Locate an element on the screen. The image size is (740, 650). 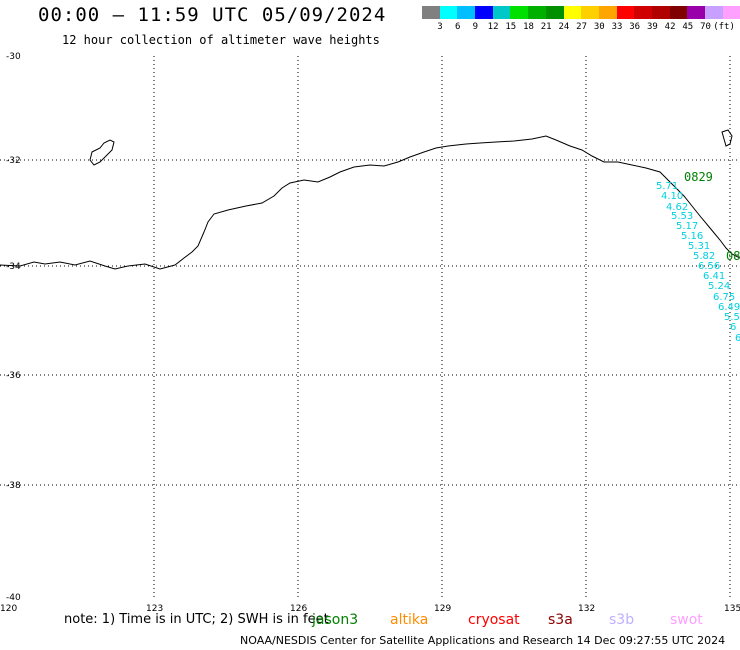
colorbar-label: 27 is located at coordinates (582, 27).